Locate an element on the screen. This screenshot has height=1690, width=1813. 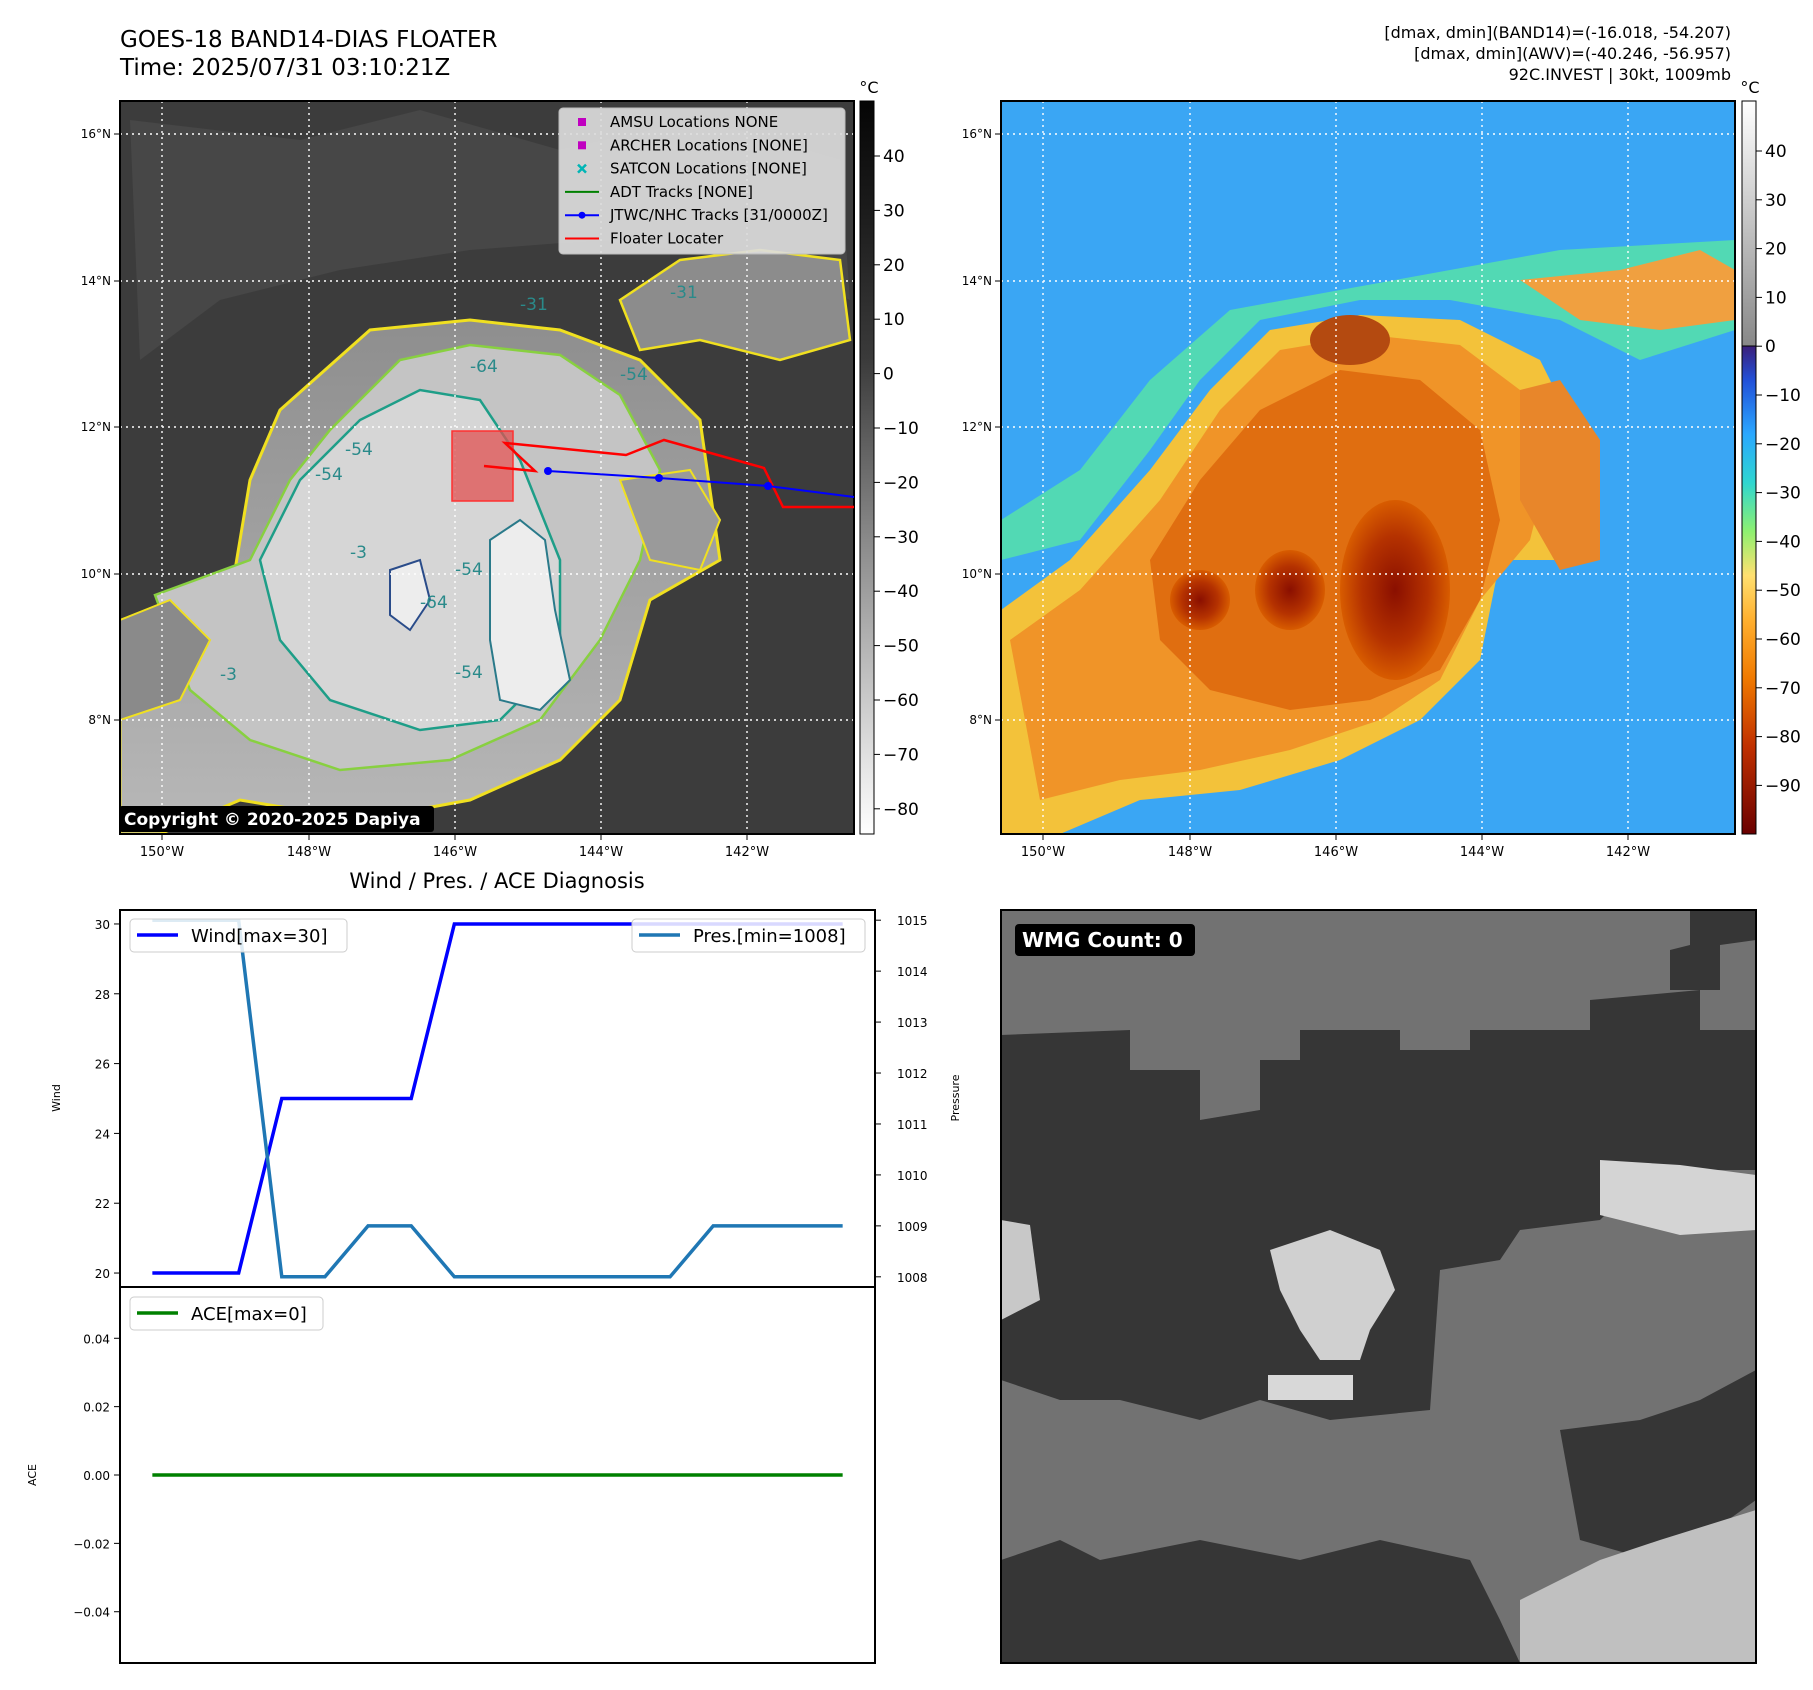
legend-marker-square is located at coordinates (582, 122).